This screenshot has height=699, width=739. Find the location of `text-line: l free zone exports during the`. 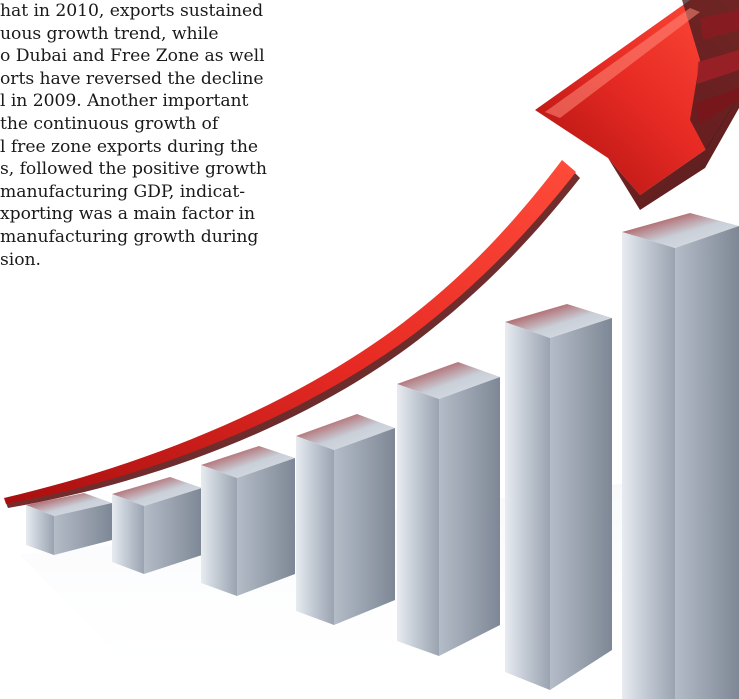

text-line: l free zone exports during the is located at coordinates (129, 146).